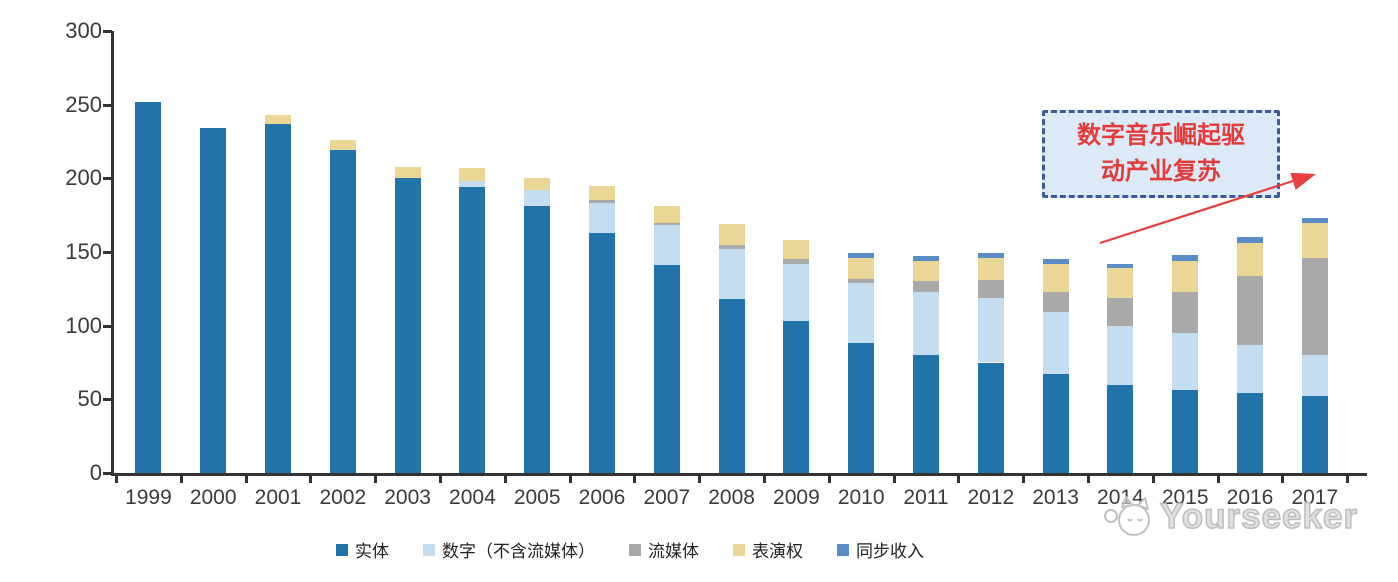 The width and height of the screenshot is (1398, 582). Describe the element at coordinates (890, 551) in the screenshot. I see `legend-label: 同步收入` at that location.